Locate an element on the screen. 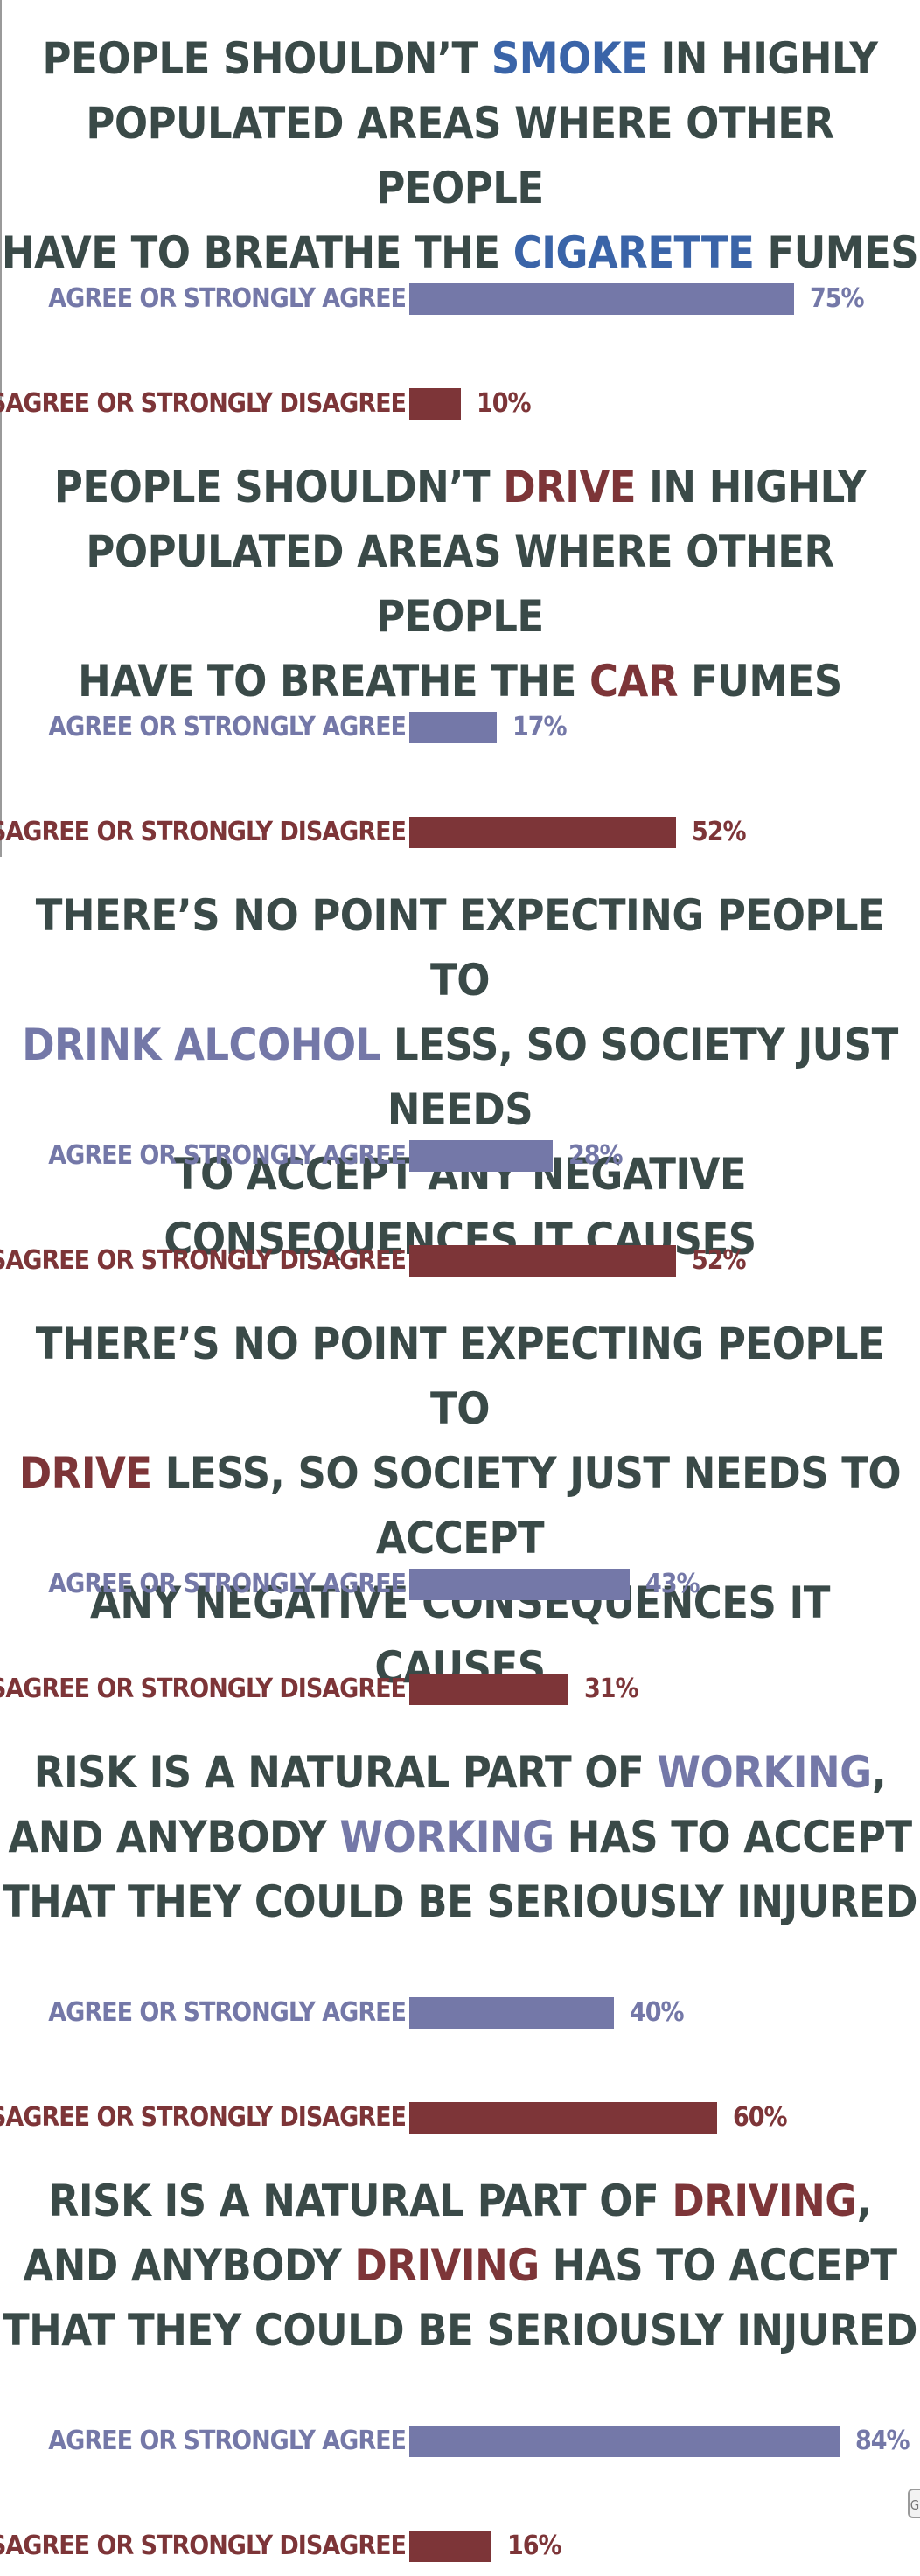 This screenshot has height=2576, width=920. disagree-row: DISAGREE OR STRONGLY DISAGREE 10% is located at coordinates (460, 404).